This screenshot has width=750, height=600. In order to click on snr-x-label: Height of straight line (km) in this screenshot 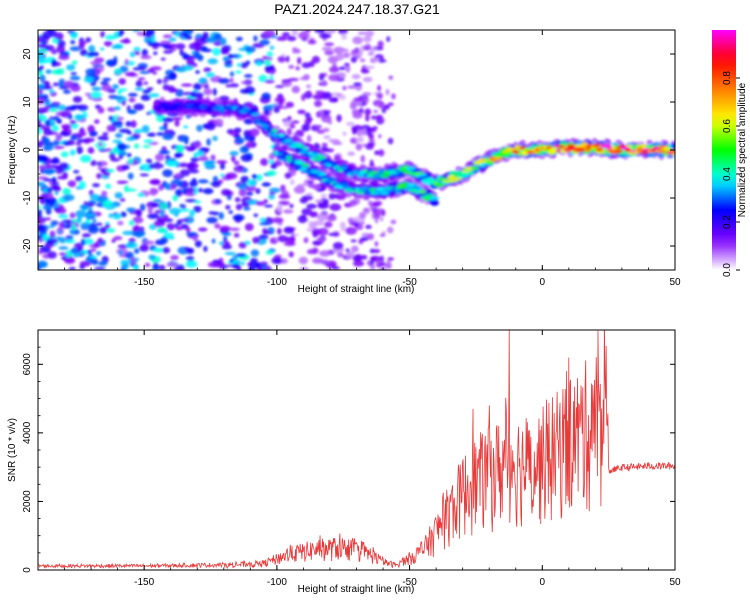, I will do `click(356, 589)`.